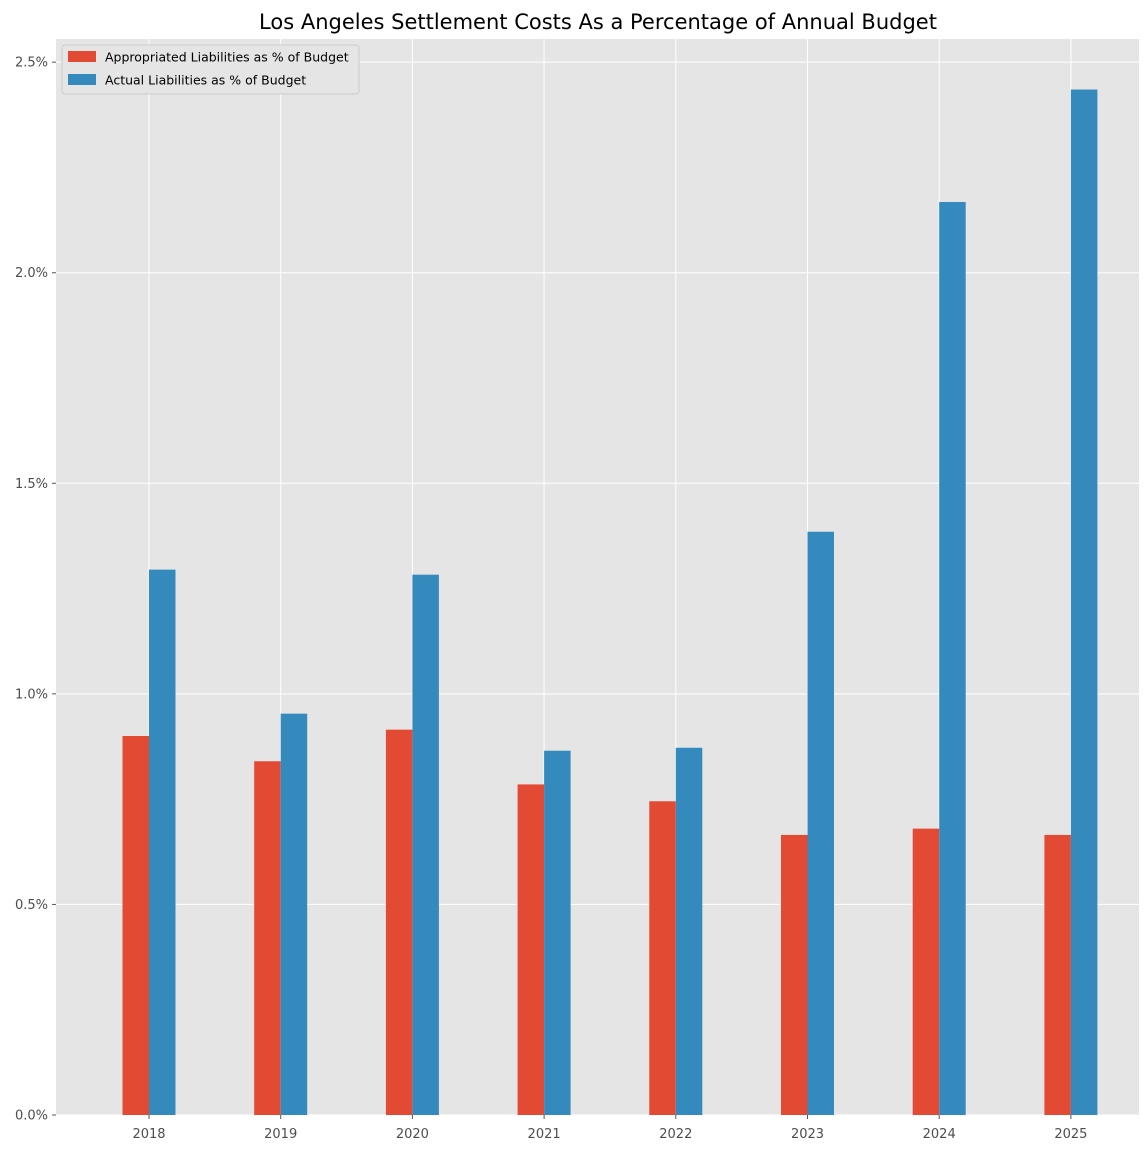 The height and width of the screenshot is (1151, 1148). I want to click on x-tick-label: 2024, so click(939, 1134).